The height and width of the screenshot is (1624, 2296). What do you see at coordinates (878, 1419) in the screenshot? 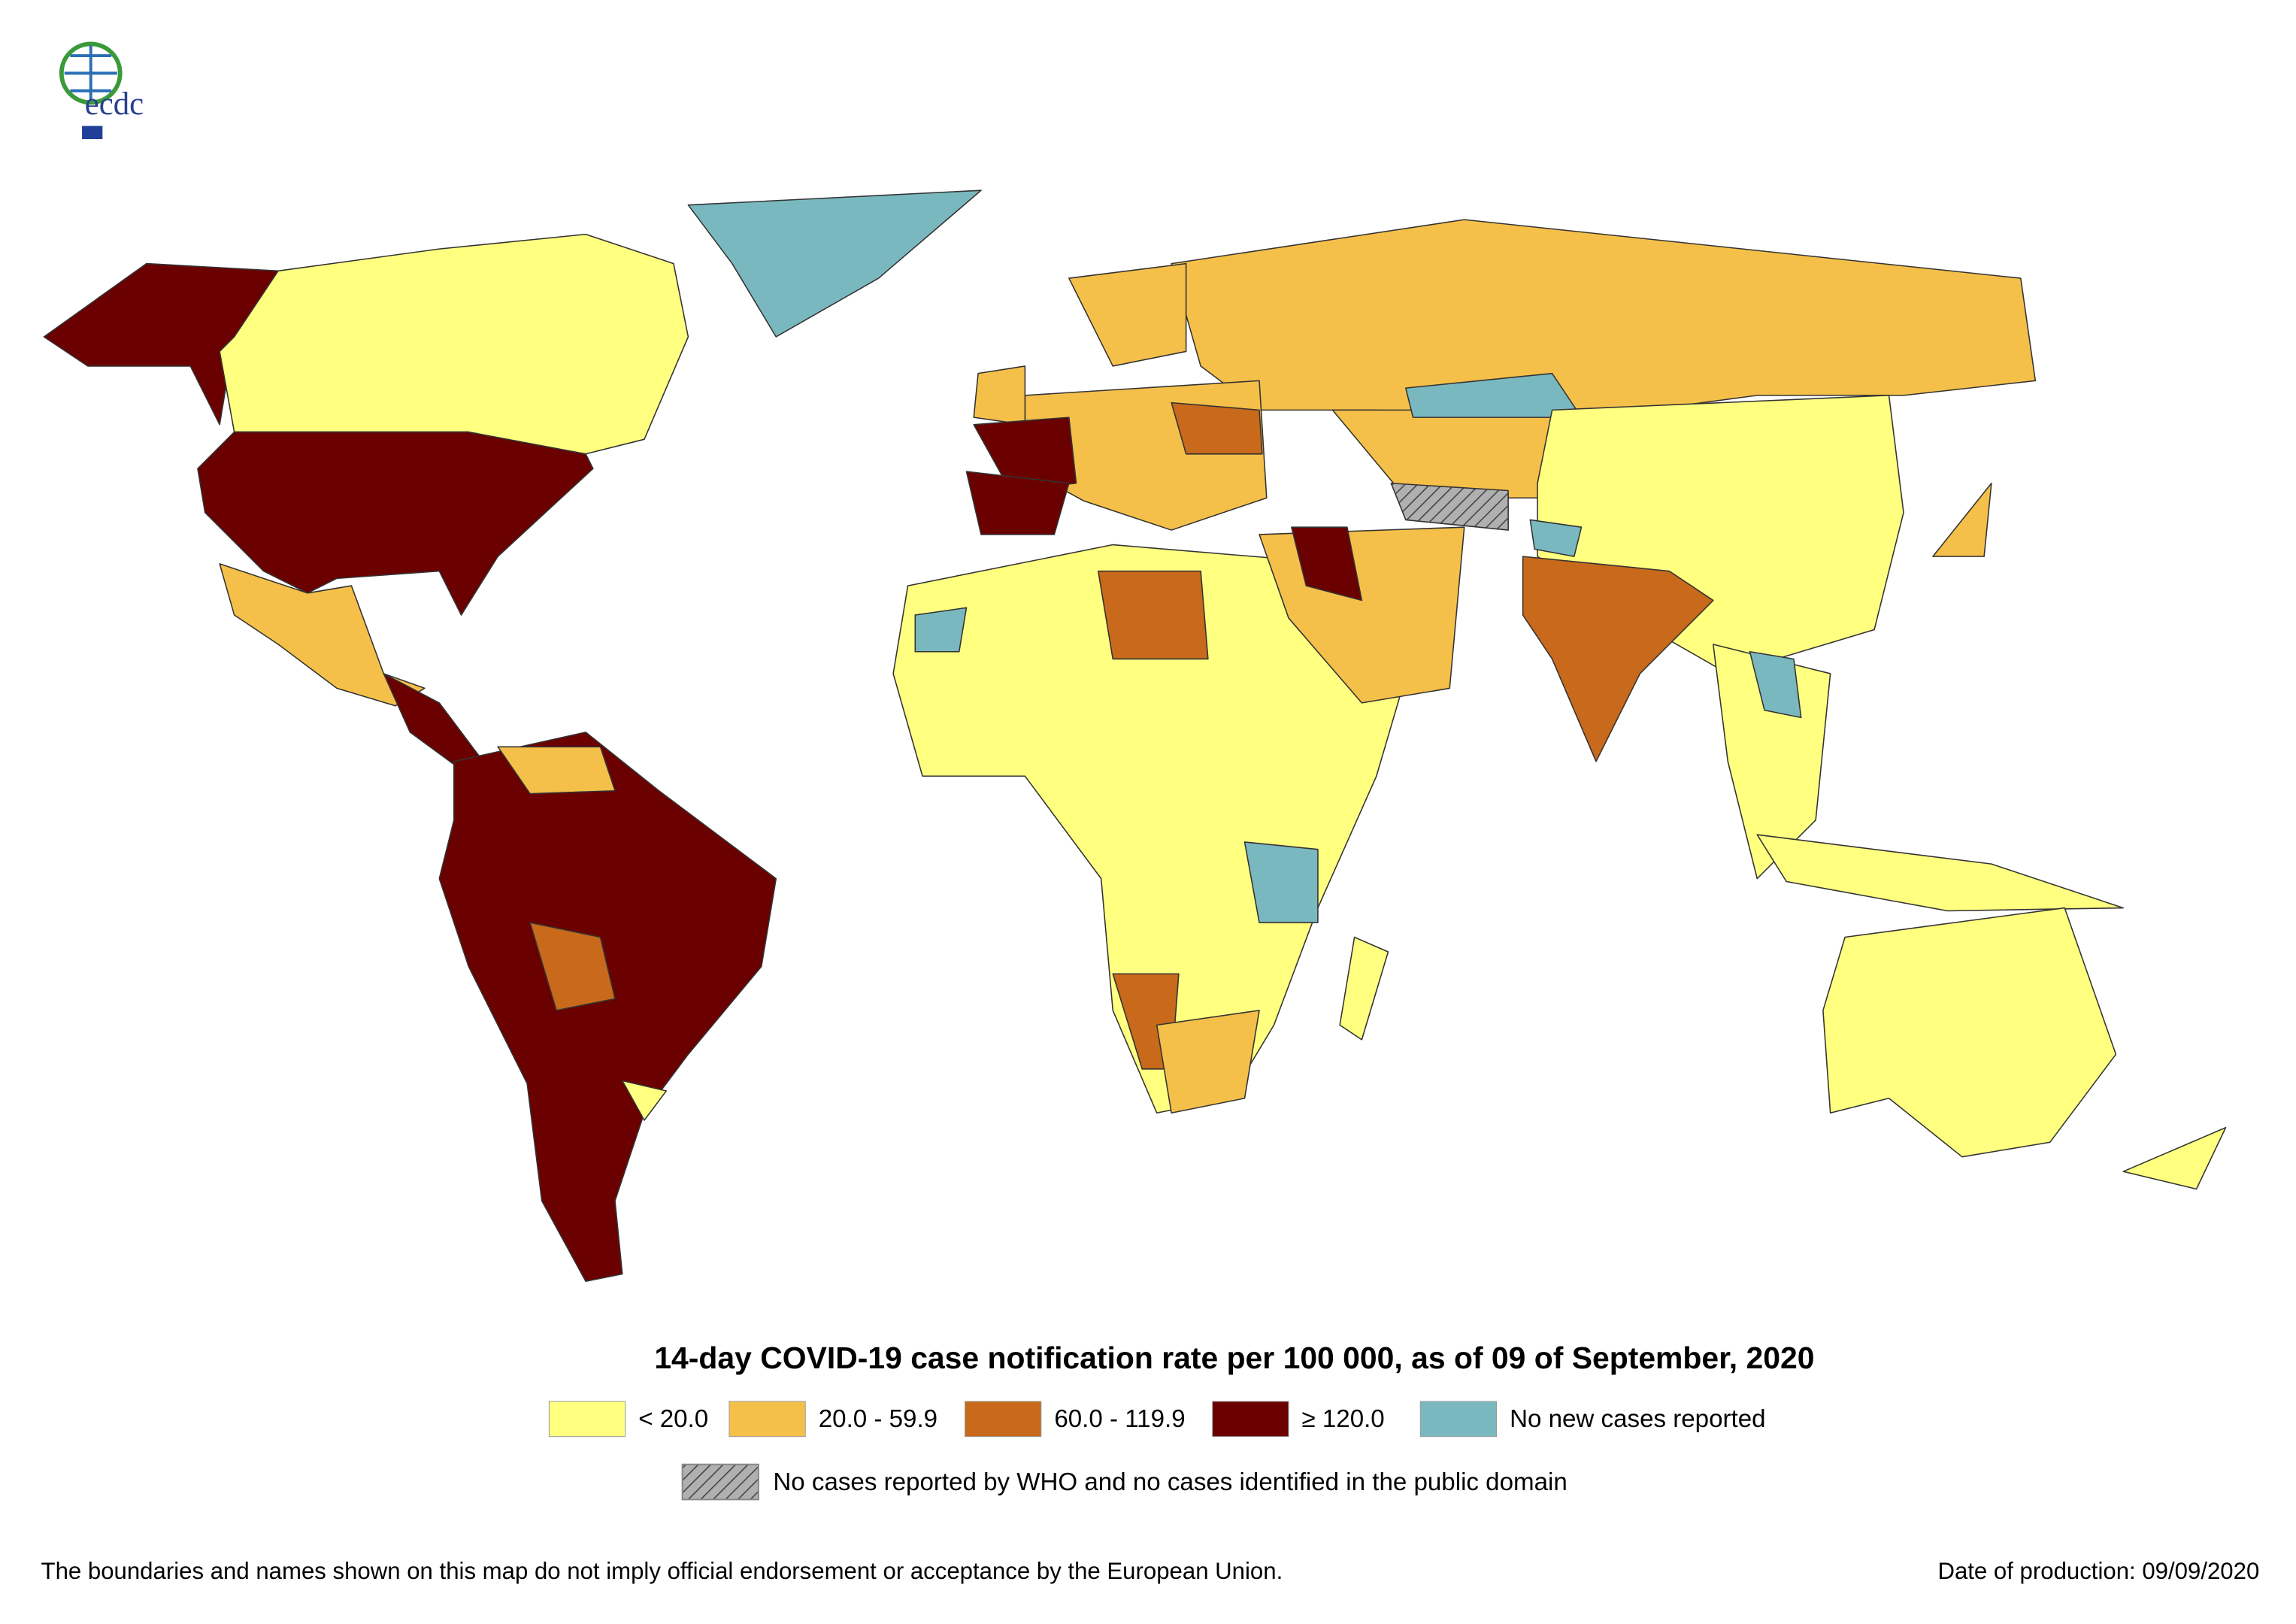
I see `legend-label: 20.0 - 59.9` at bounding box center [878, 1419].